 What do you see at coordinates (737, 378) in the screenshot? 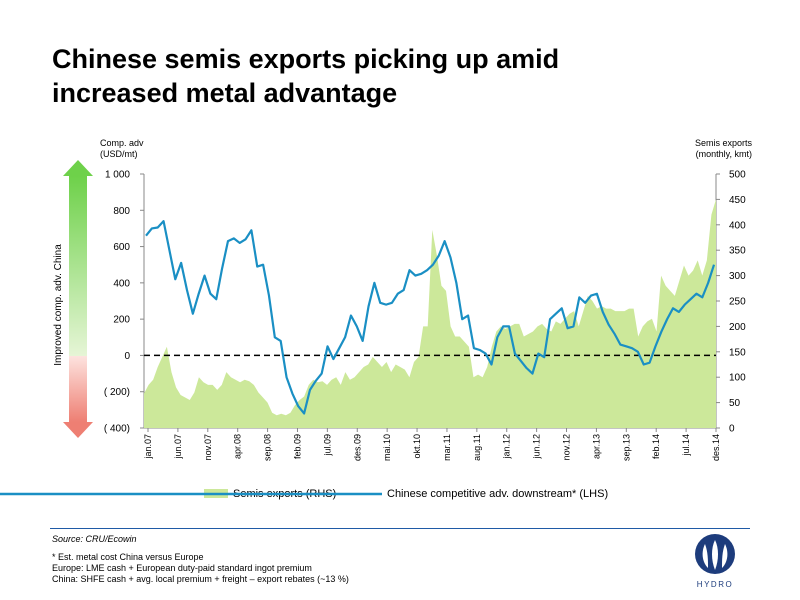
I see `right-axis-tick-label: 100` at bounding box center [737, 378].